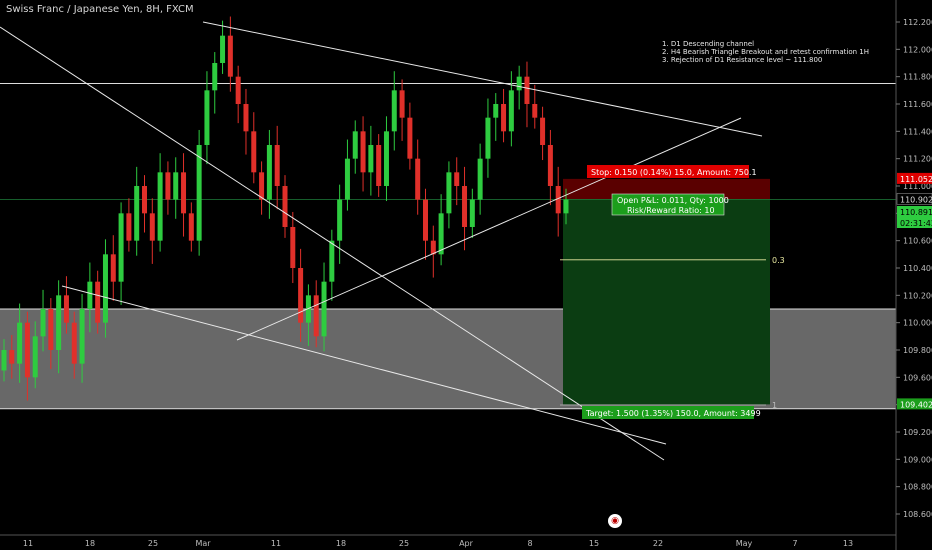  What do you see at coordinates (917, 268) in the screenshot?
I see `price-tick-label: 110.400` at bounding box center [917, 268].